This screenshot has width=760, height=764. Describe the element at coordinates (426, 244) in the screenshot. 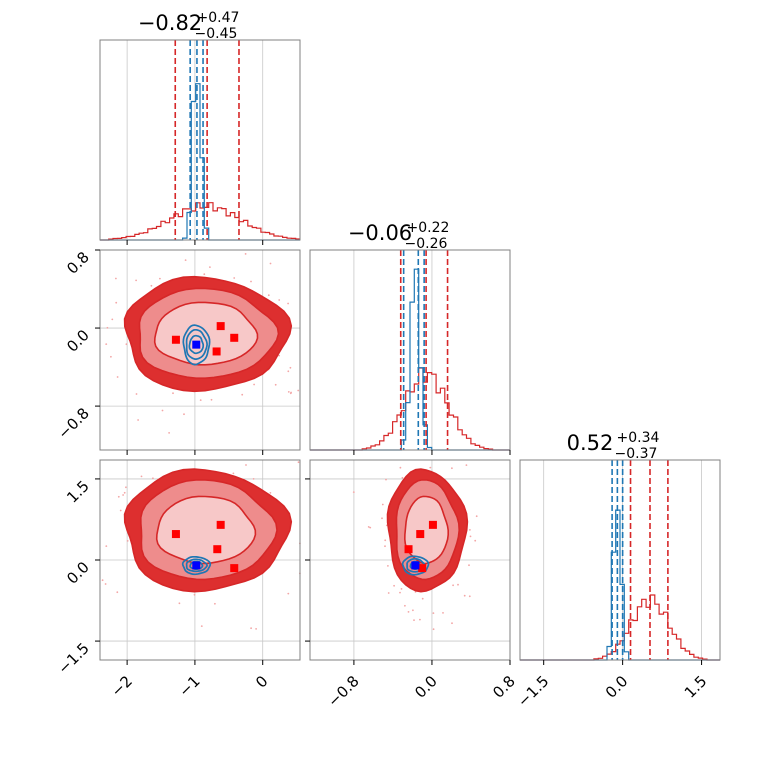

I see `marginal-title-minus: −0.26` at that location.